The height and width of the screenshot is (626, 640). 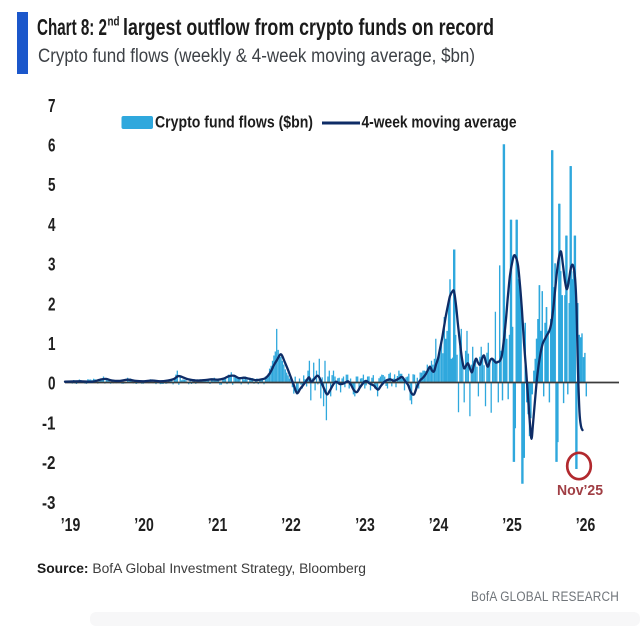 What do you see at coordinates (52, 344) in the screenshot?
I see `svg-text: 1` at bounding box center [52, 344].